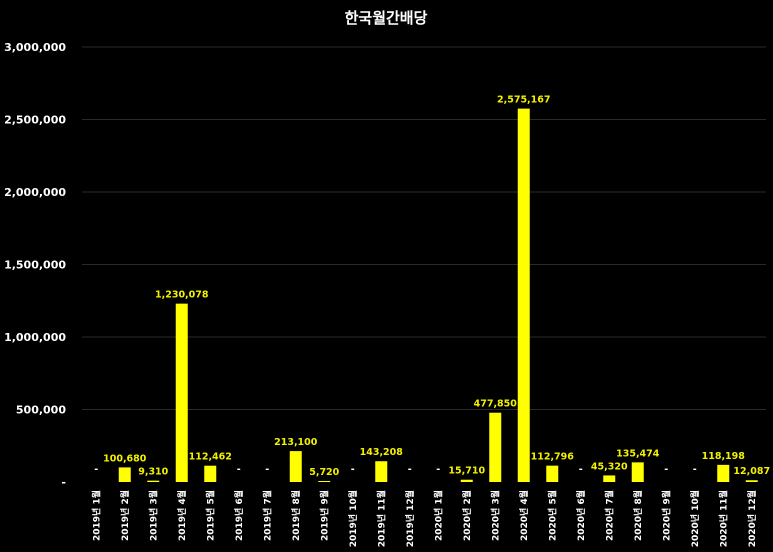  What do you see at coordinates (324, 515) in the screenshot?
I see `x-tick-label: 2019년 9월` at bounding box center [324, 515].